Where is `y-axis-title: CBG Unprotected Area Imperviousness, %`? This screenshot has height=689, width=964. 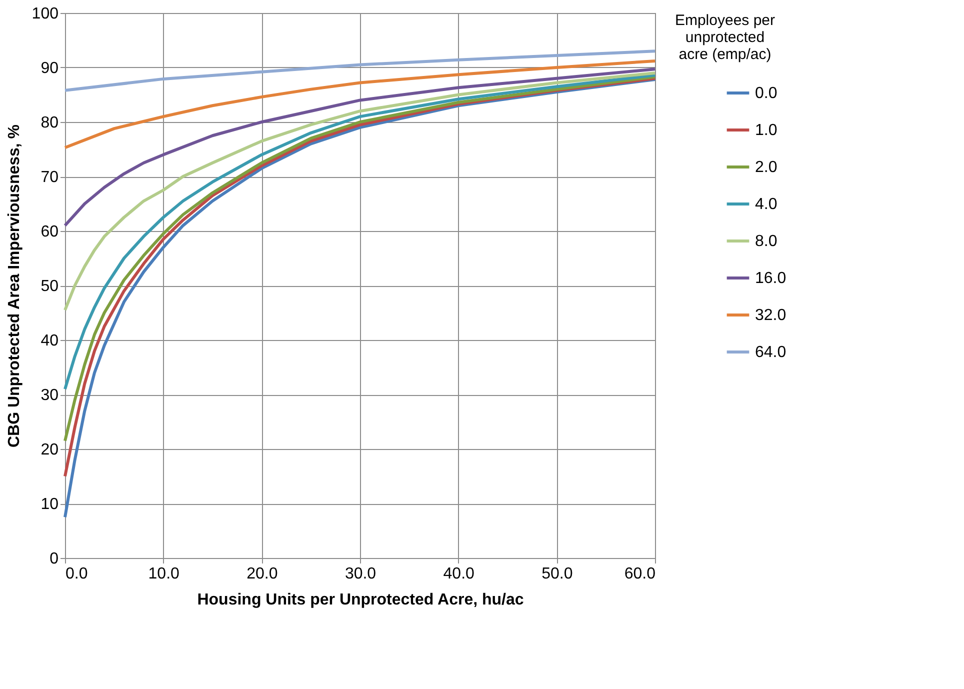
y-axis-title: CBG Unprotected Area Imperviousness, % is located at coordinates (14, 286).